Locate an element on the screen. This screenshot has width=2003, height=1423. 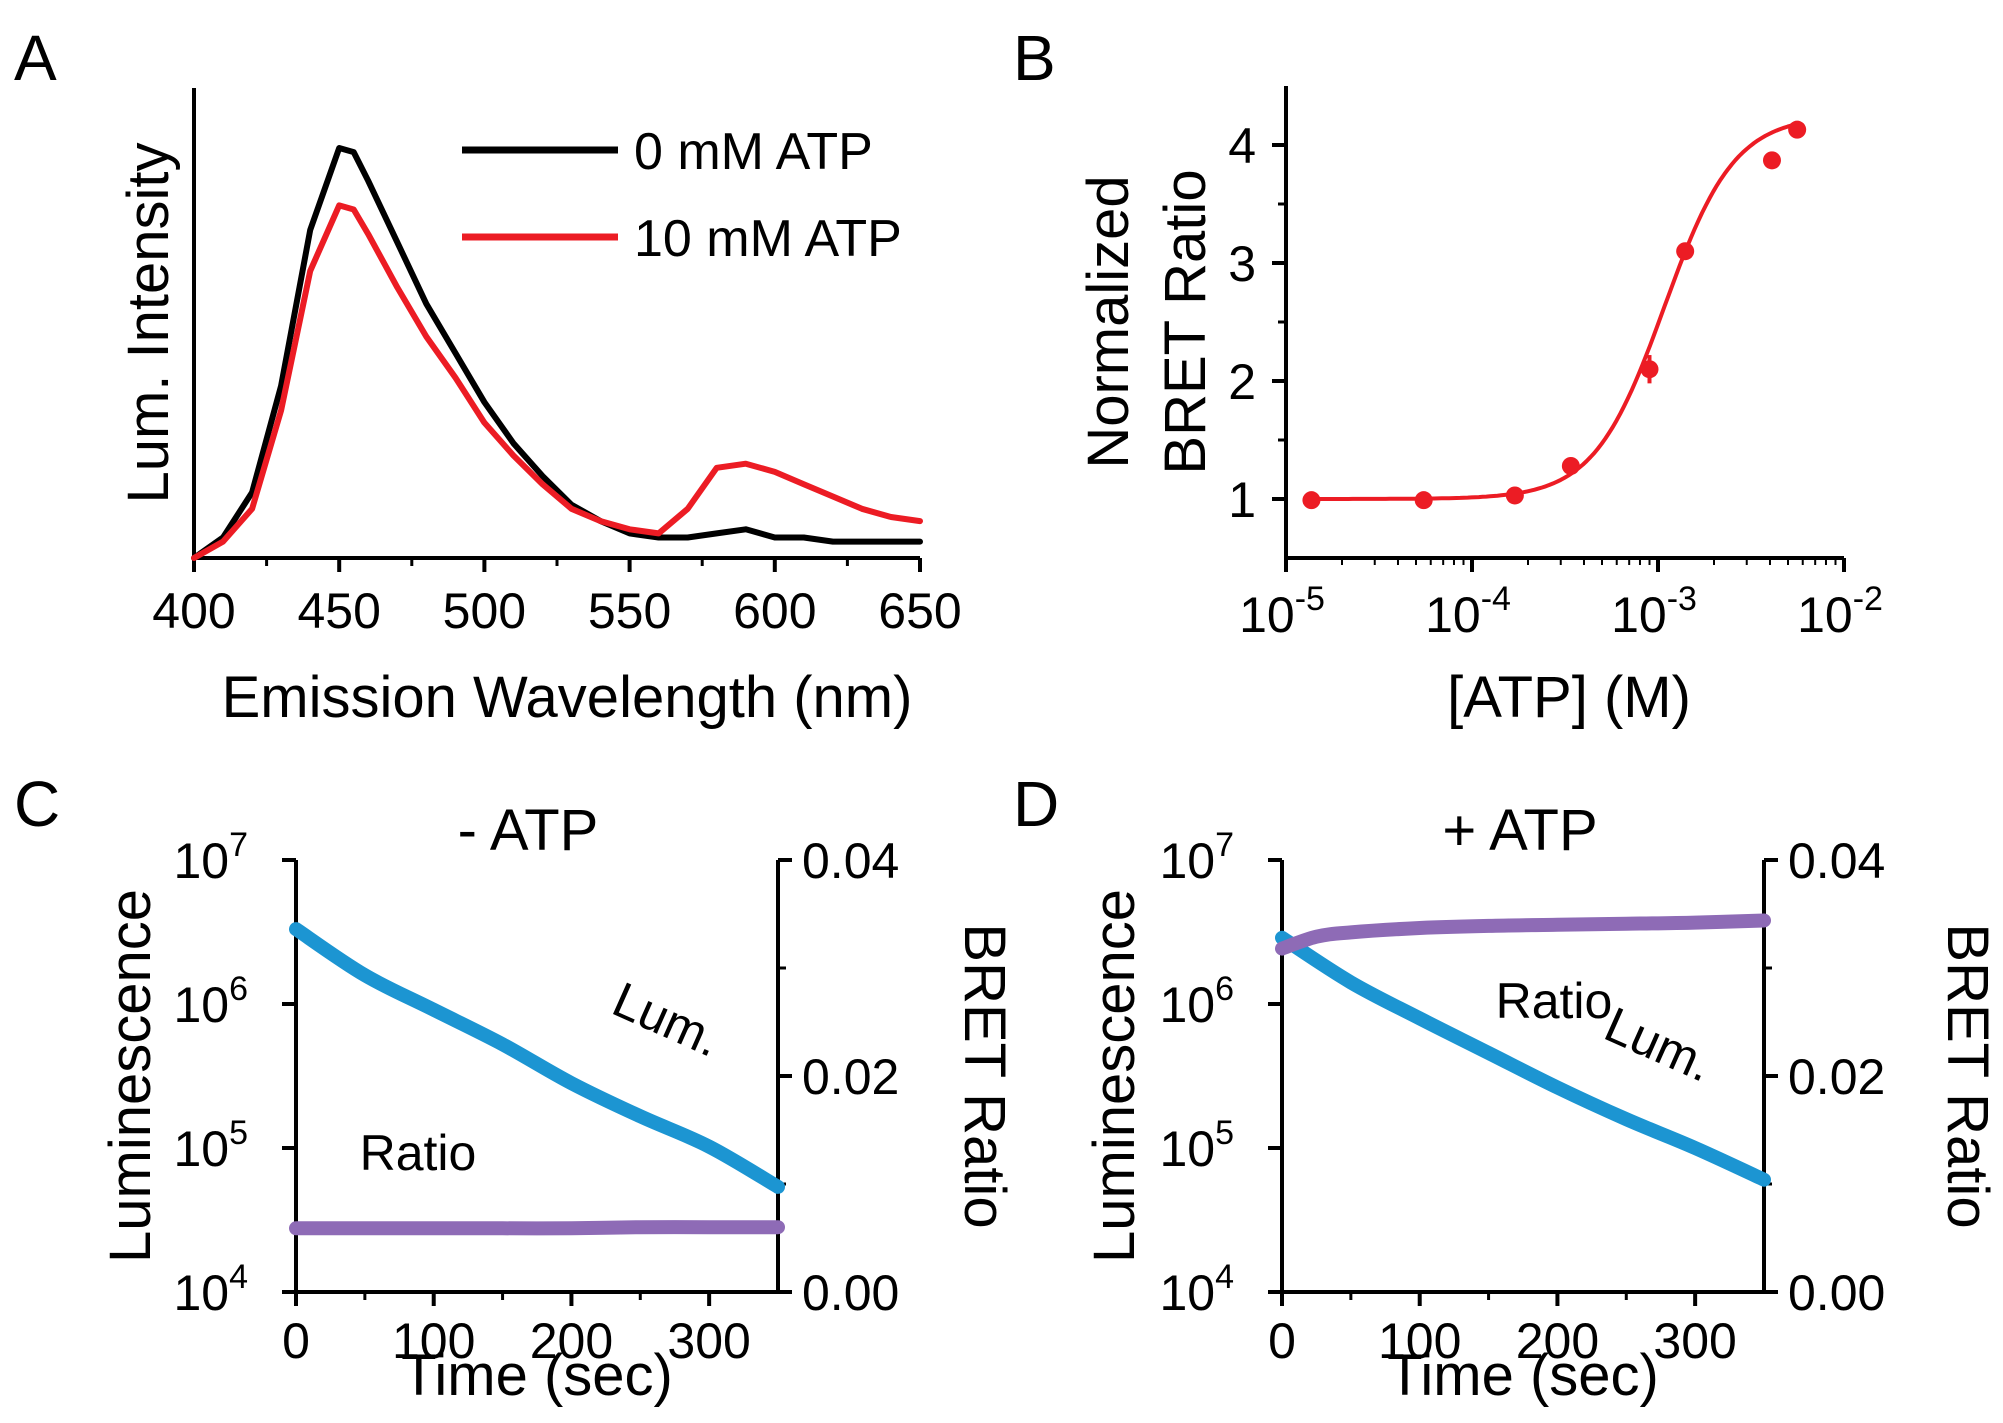
x-tick-label: 600 is located at coordinates (774, 611).